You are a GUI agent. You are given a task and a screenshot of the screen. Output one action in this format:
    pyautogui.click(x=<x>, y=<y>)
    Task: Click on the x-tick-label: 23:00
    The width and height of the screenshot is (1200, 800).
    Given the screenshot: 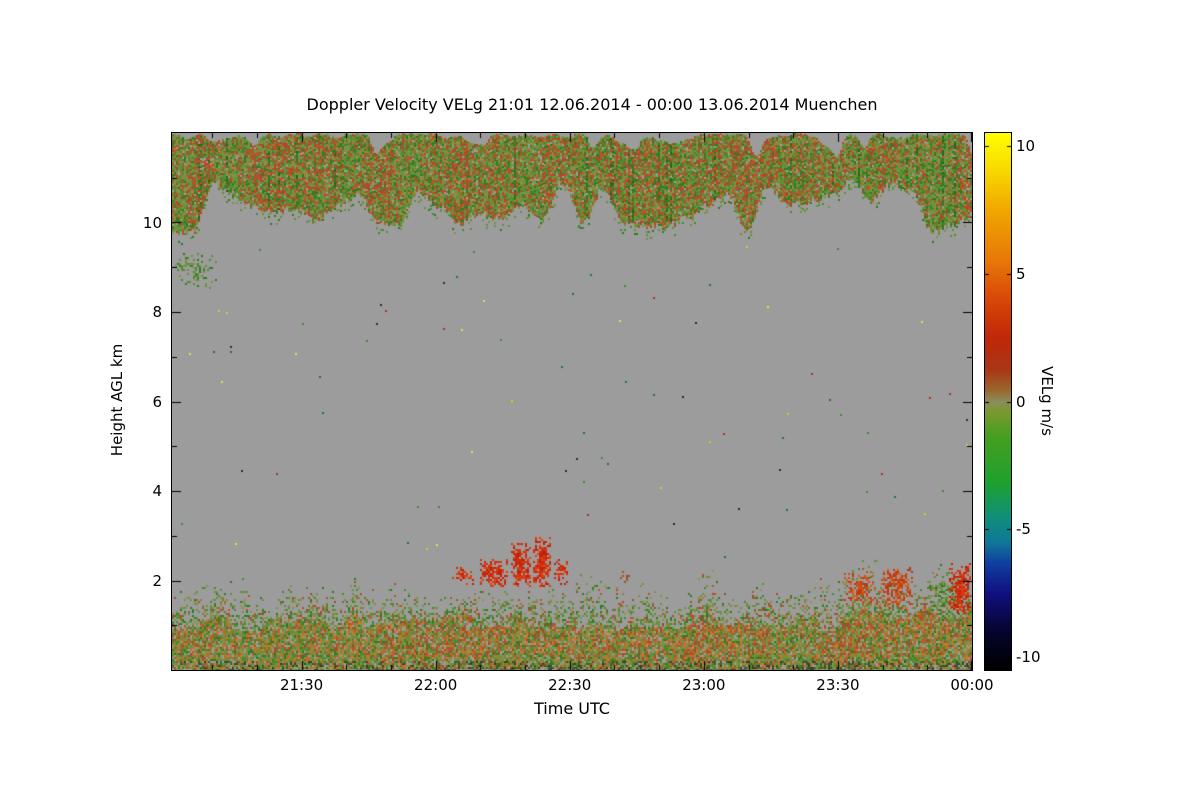 What is the action you would take?
    pyautogui.click(x=704, y=685)
    